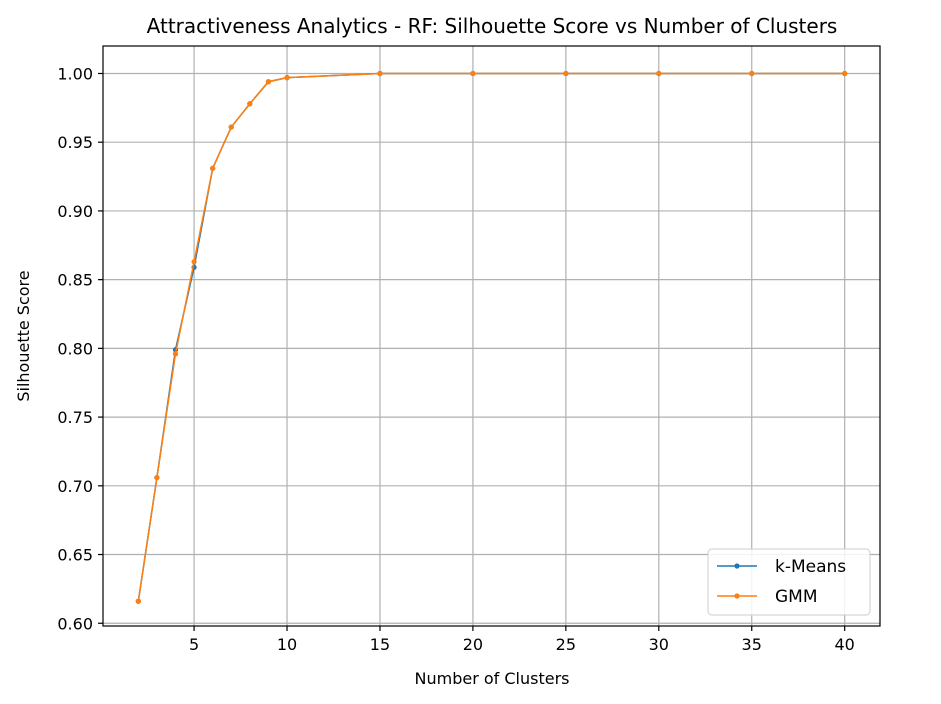  Describe the element at coordinates (75, 142) in the screenshot. I see `y-tick-label: 0.95` at that location.